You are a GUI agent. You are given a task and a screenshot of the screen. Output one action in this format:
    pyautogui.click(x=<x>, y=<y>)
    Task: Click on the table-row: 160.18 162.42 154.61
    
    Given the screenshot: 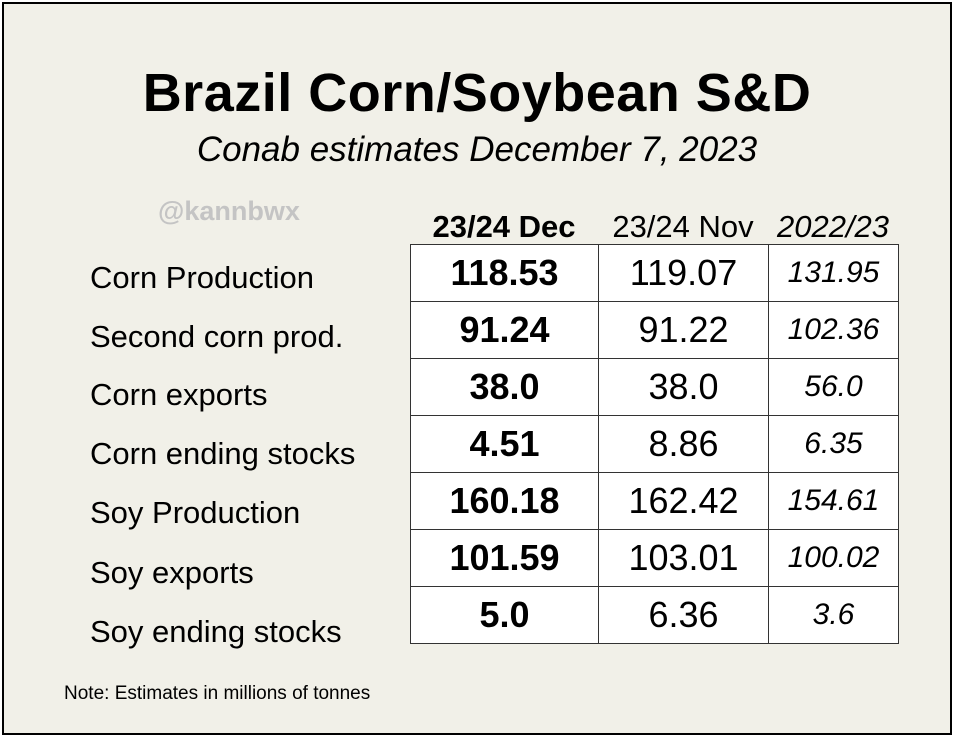 What is the action you would take?
    pyautogui.click(x=654, y=501)
    